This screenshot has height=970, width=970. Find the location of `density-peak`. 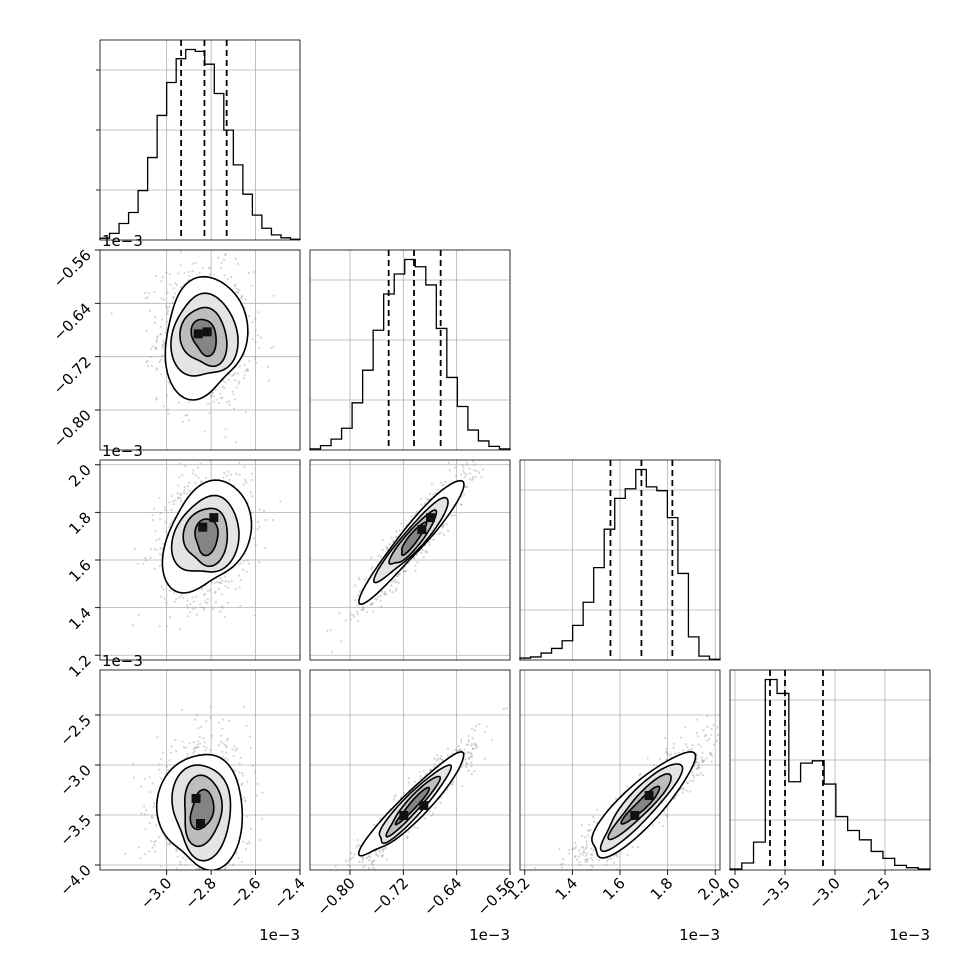

density-peak is located at coordinates (422, 530).